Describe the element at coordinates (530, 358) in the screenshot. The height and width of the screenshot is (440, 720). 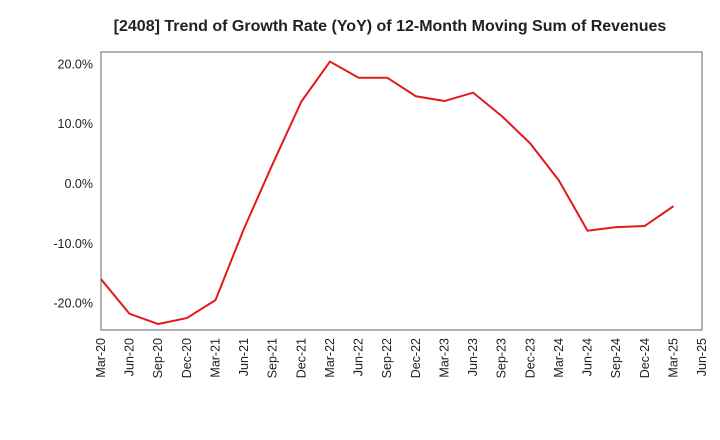
I see `x-tick-label: Dec-23` at that location.